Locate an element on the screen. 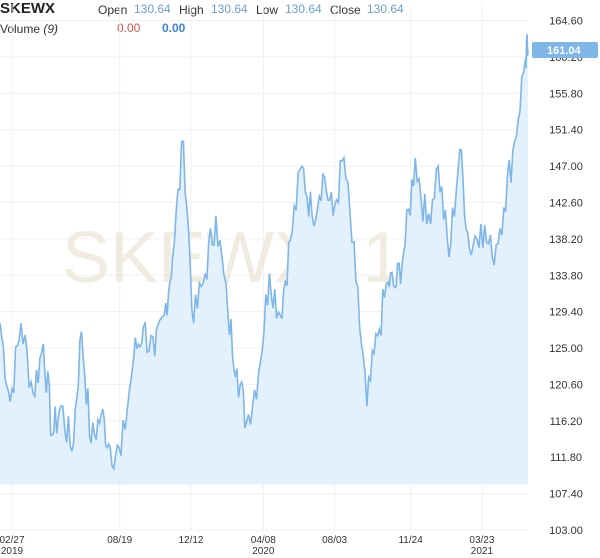  y-tick-label: 111.80 is located at coordinates (566, 458).